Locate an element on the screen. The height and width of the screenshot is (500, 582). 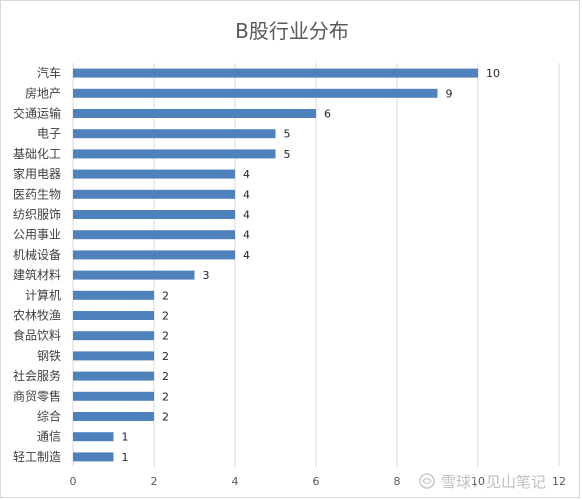
data-label: 10 is located at coordinates (493, 73).